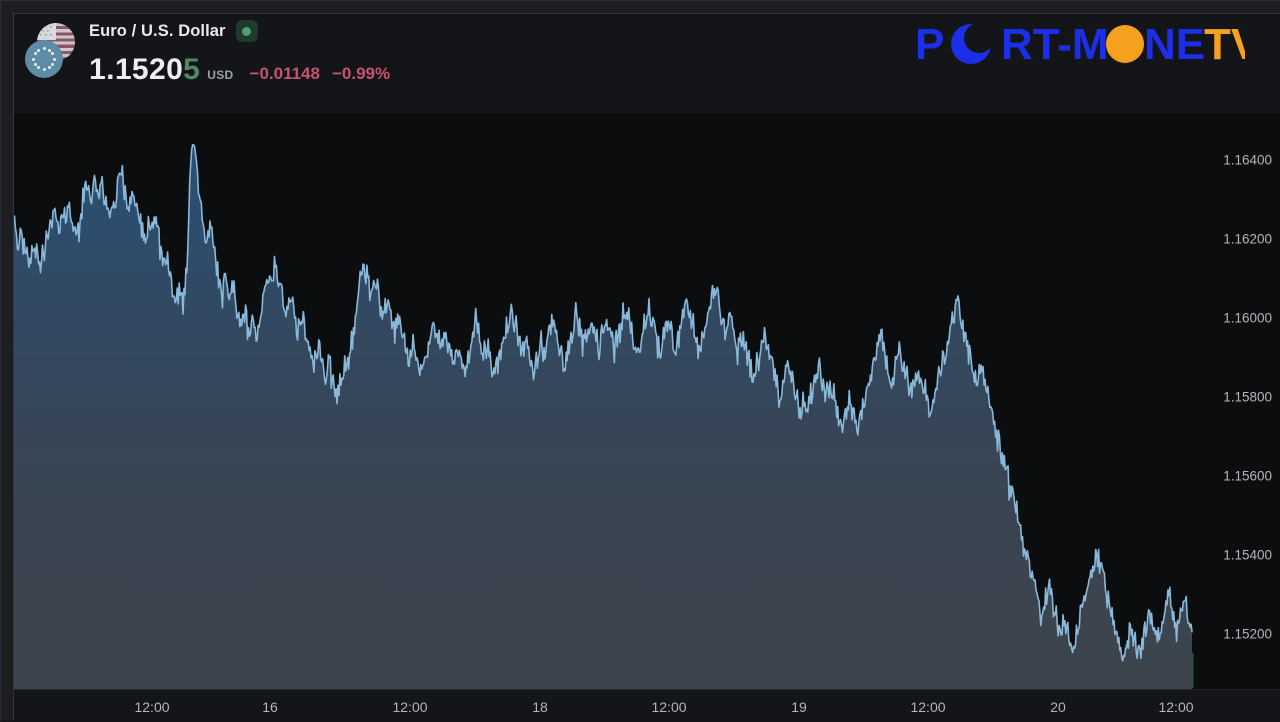 The height and width of the screenshot is (722, 1280). I want to click on logo-graphic: P RT-M NE TV, so click(1080, 44).